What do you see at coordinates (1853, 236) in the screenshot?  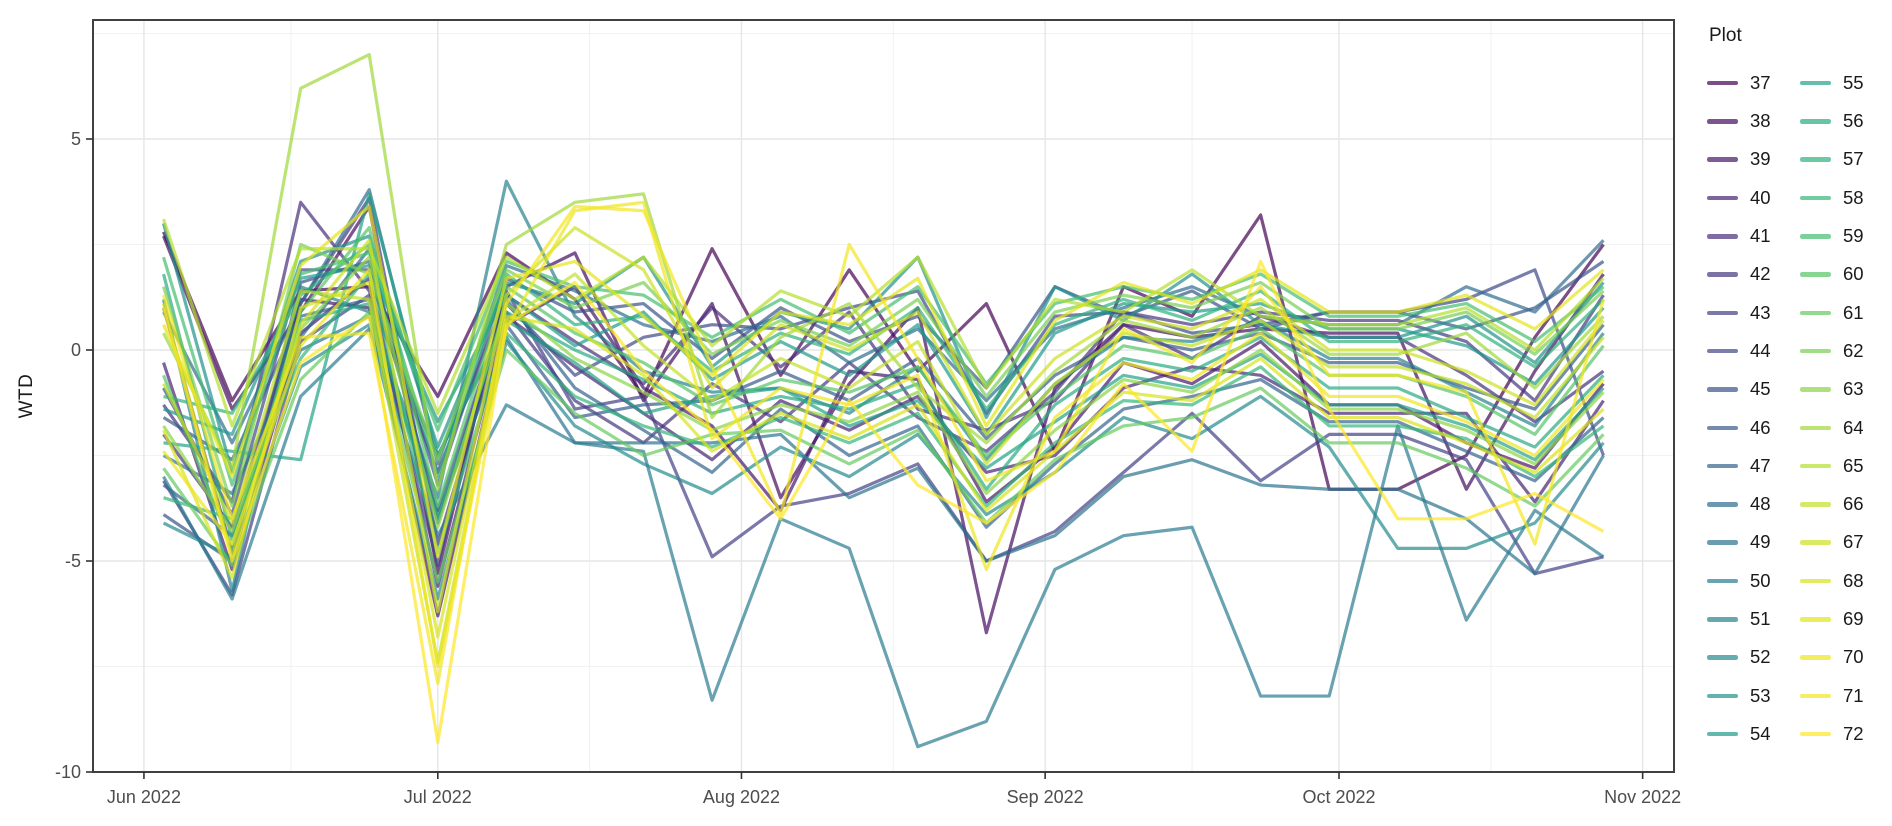 I see `legend-label-59: 59` at bounding box center [1853, 236].